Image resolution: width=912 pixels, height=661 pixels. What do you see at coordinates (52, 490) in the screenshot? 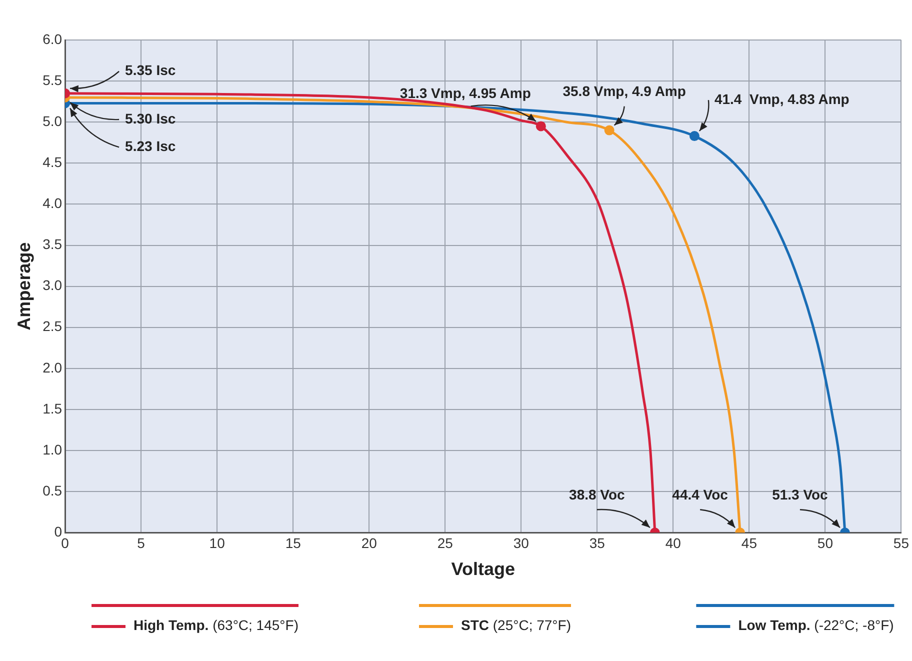
I see `y-tick-label: 0.5` at bounding box center [52, 490].